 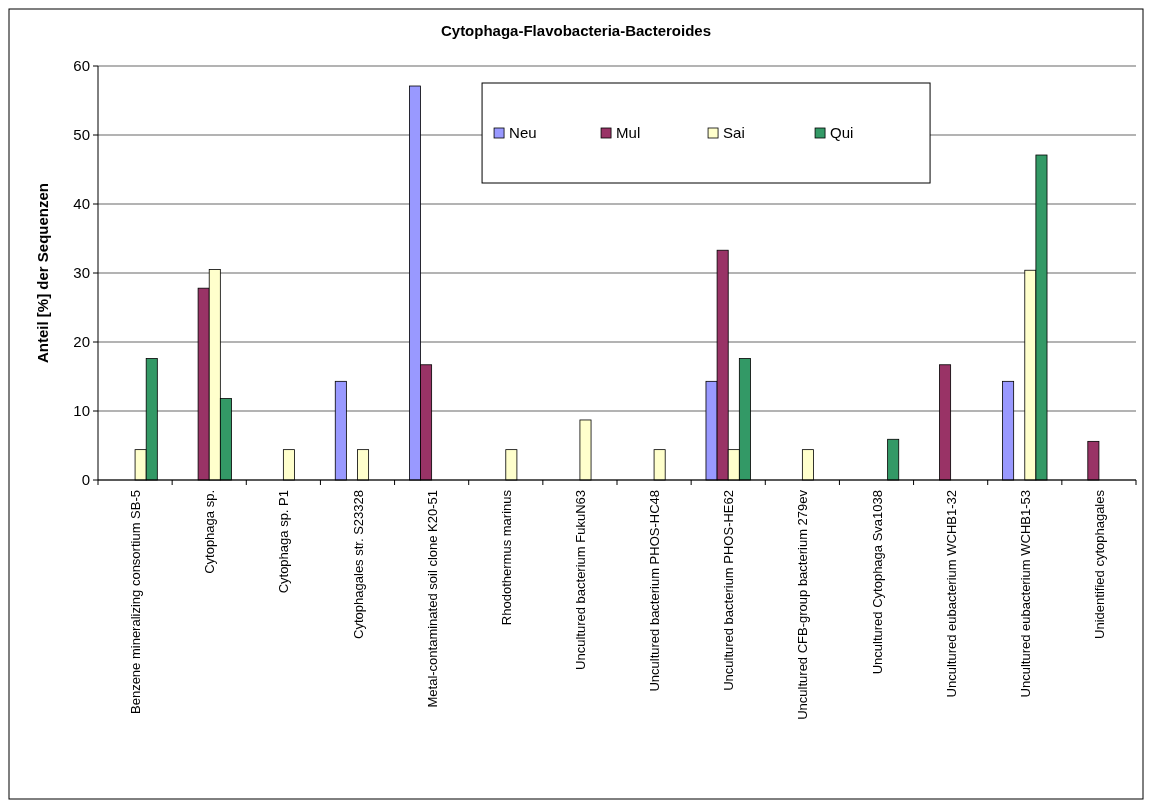 What do you see at coordinates (136, 602) in the screenshot?
I see `x-tick-label: Benzene mineralizing consortium SB-5` at bounding box center [136, 602].